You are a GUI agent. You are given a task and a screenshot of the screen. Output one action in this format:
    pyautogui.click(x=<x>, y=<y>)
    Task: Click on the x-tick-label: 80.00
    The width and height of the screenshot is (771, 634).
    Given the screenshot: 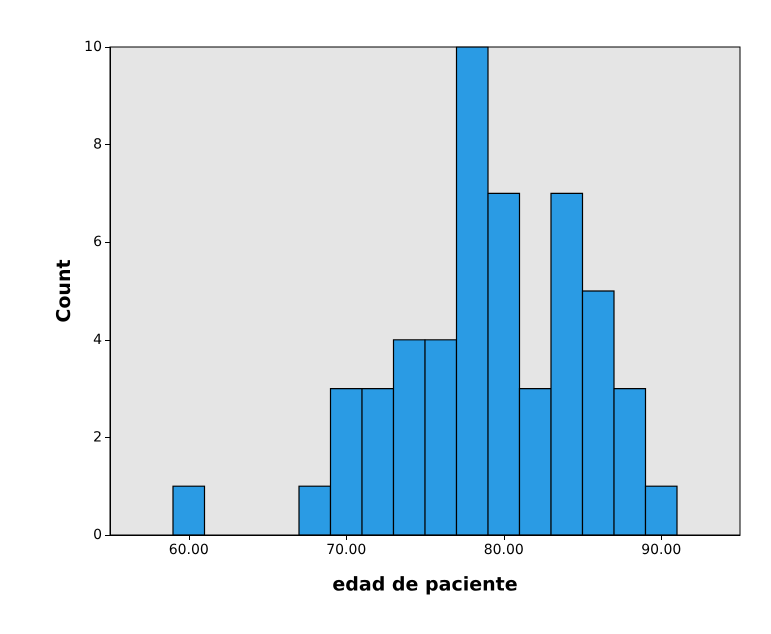 What is the action you would take?
    pyautogui.click(x=504, y=550)
    